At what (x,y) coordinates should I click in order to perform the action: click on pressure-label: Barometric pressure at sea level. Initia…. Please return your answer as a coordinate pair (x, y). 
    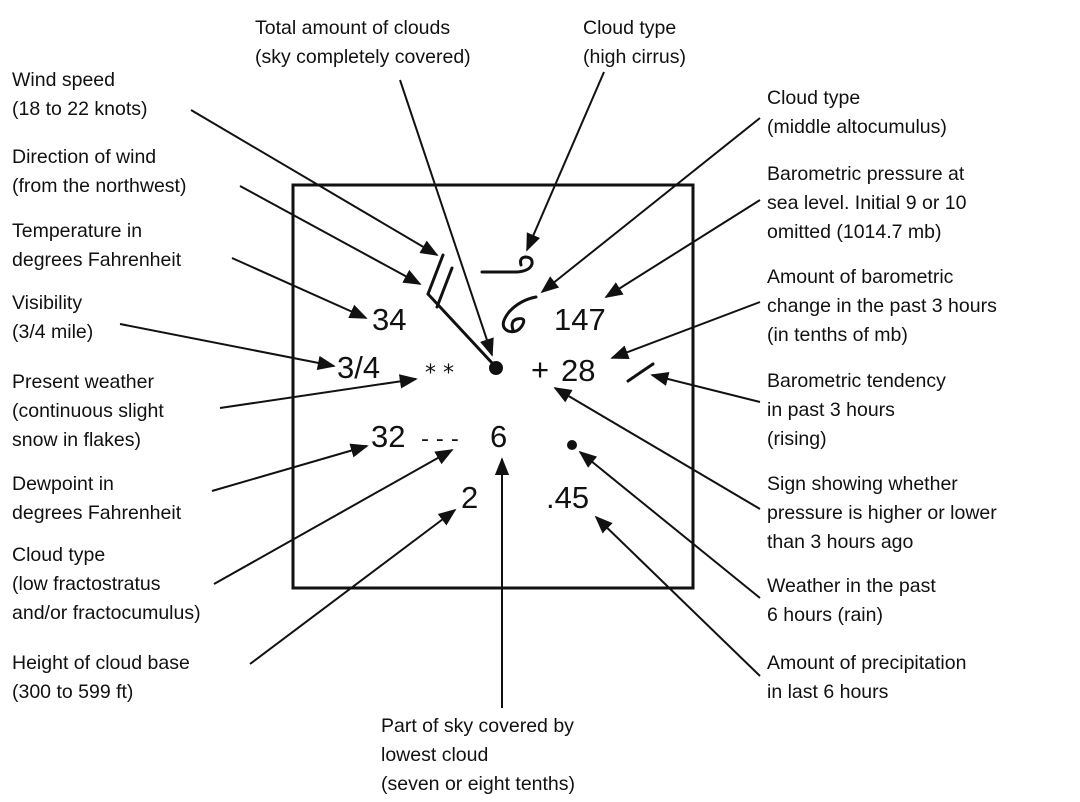
    Looking at the image, I should click on (869, 203).